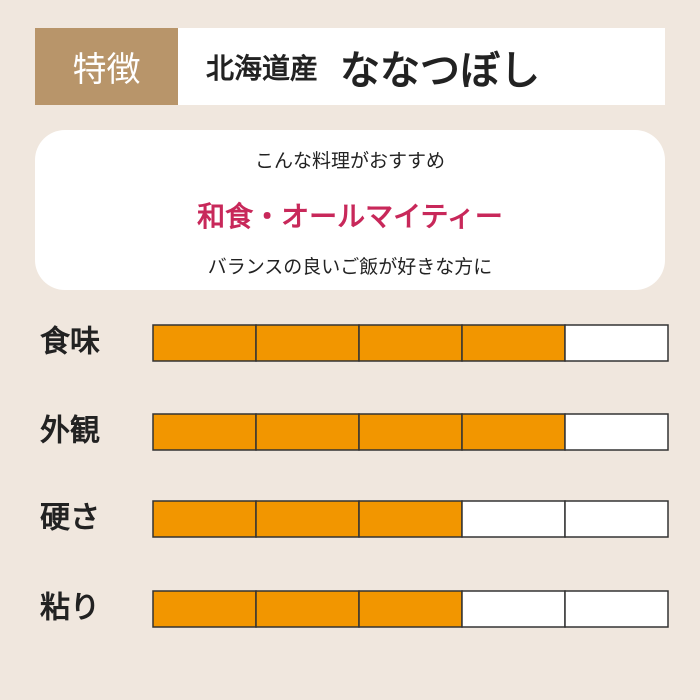 The image size is (700, 700). I want to click on rating-label: 食味, so click(70, 342).